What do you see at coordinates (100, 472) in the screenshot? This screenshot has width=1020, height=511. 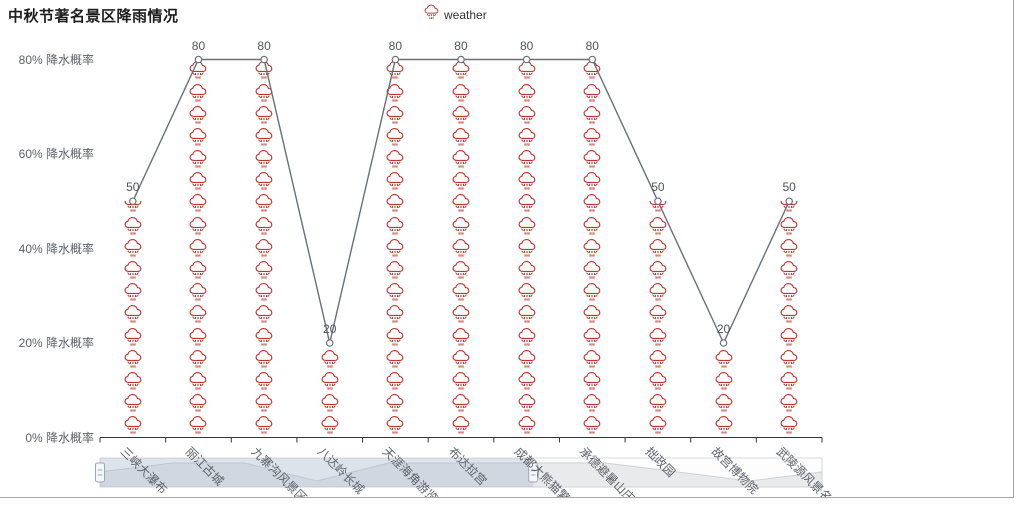 I see `datazoom-handle-left` at bounding box center [100, 472].